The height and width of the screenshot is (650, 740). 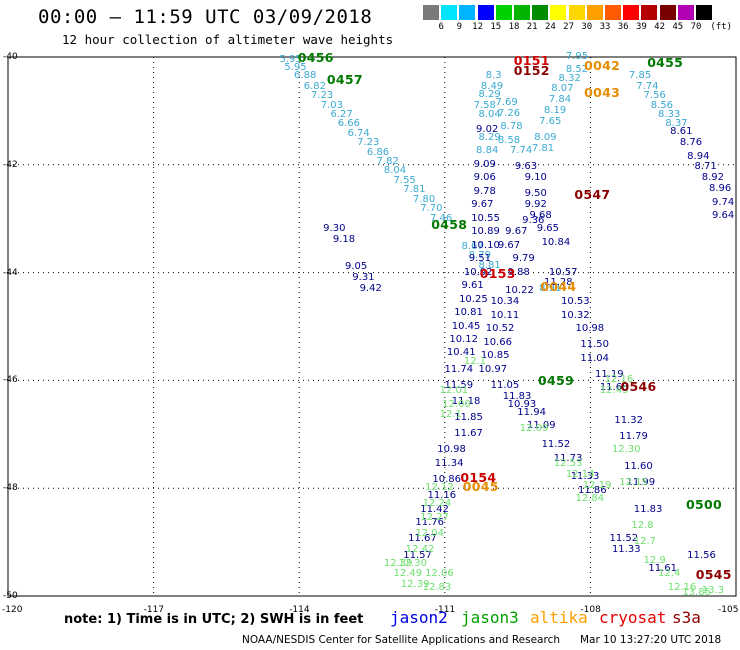 I want to click on legend-item-altika: altika, so click(x=559, y=617).